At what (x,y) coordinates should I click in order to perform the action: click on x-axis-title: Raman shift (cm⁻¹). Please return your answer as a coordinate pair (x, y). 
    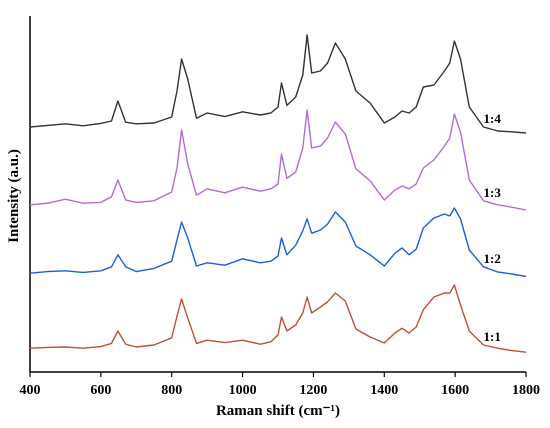
    Looking at the image, I should click on (278, 411).